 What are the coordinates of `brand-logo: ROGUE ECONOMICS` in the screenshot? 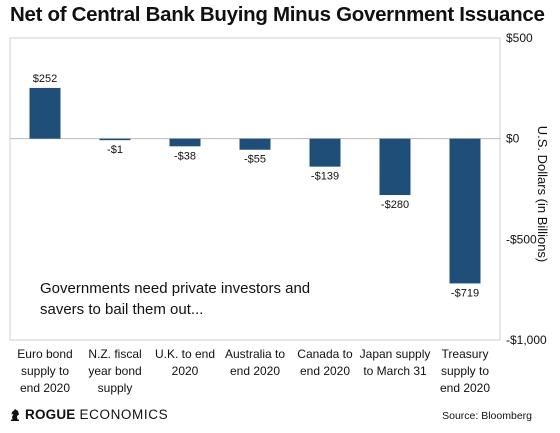 It's located at (88, 414).